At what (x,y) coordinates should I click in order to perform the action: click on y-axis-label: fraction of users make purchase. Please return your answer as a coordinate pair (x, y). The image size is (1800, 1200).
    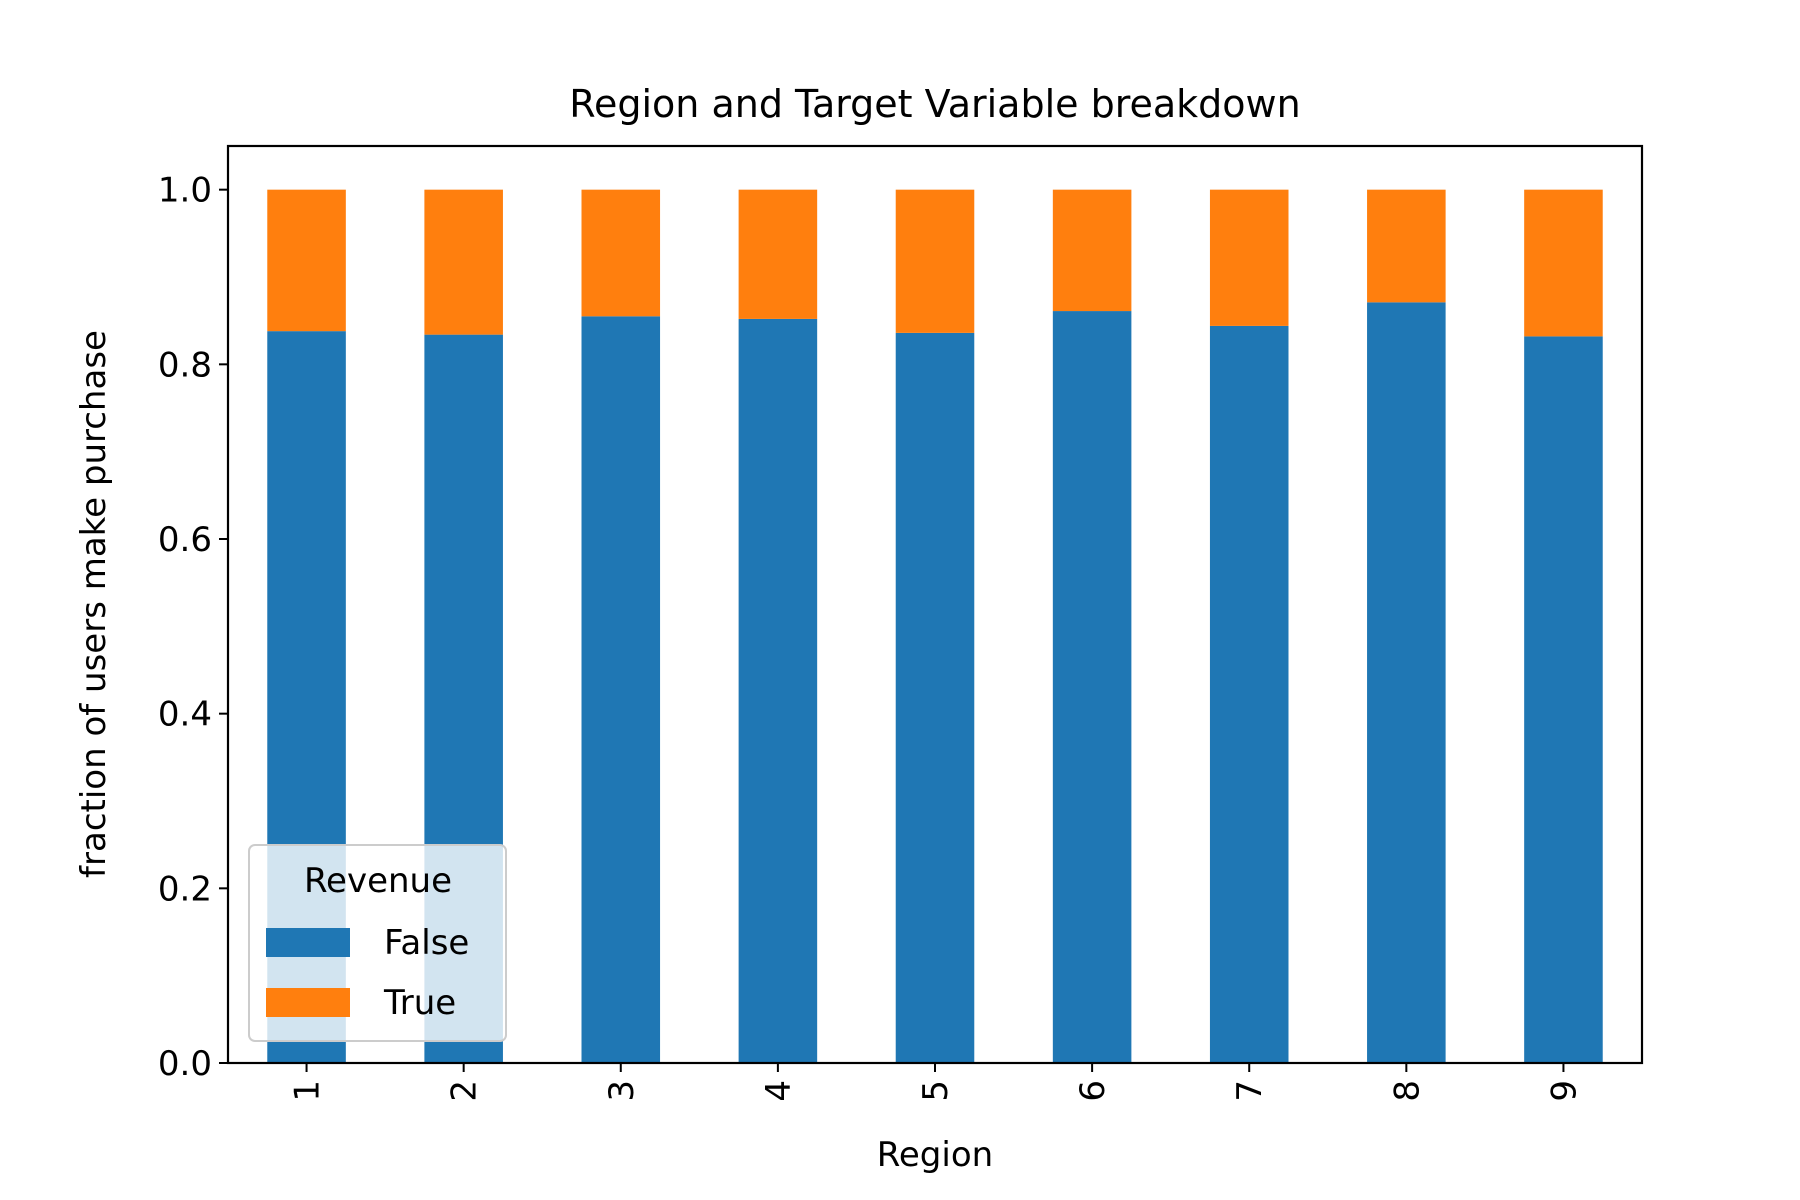
    Looking at the image, I should click on (94, 604).